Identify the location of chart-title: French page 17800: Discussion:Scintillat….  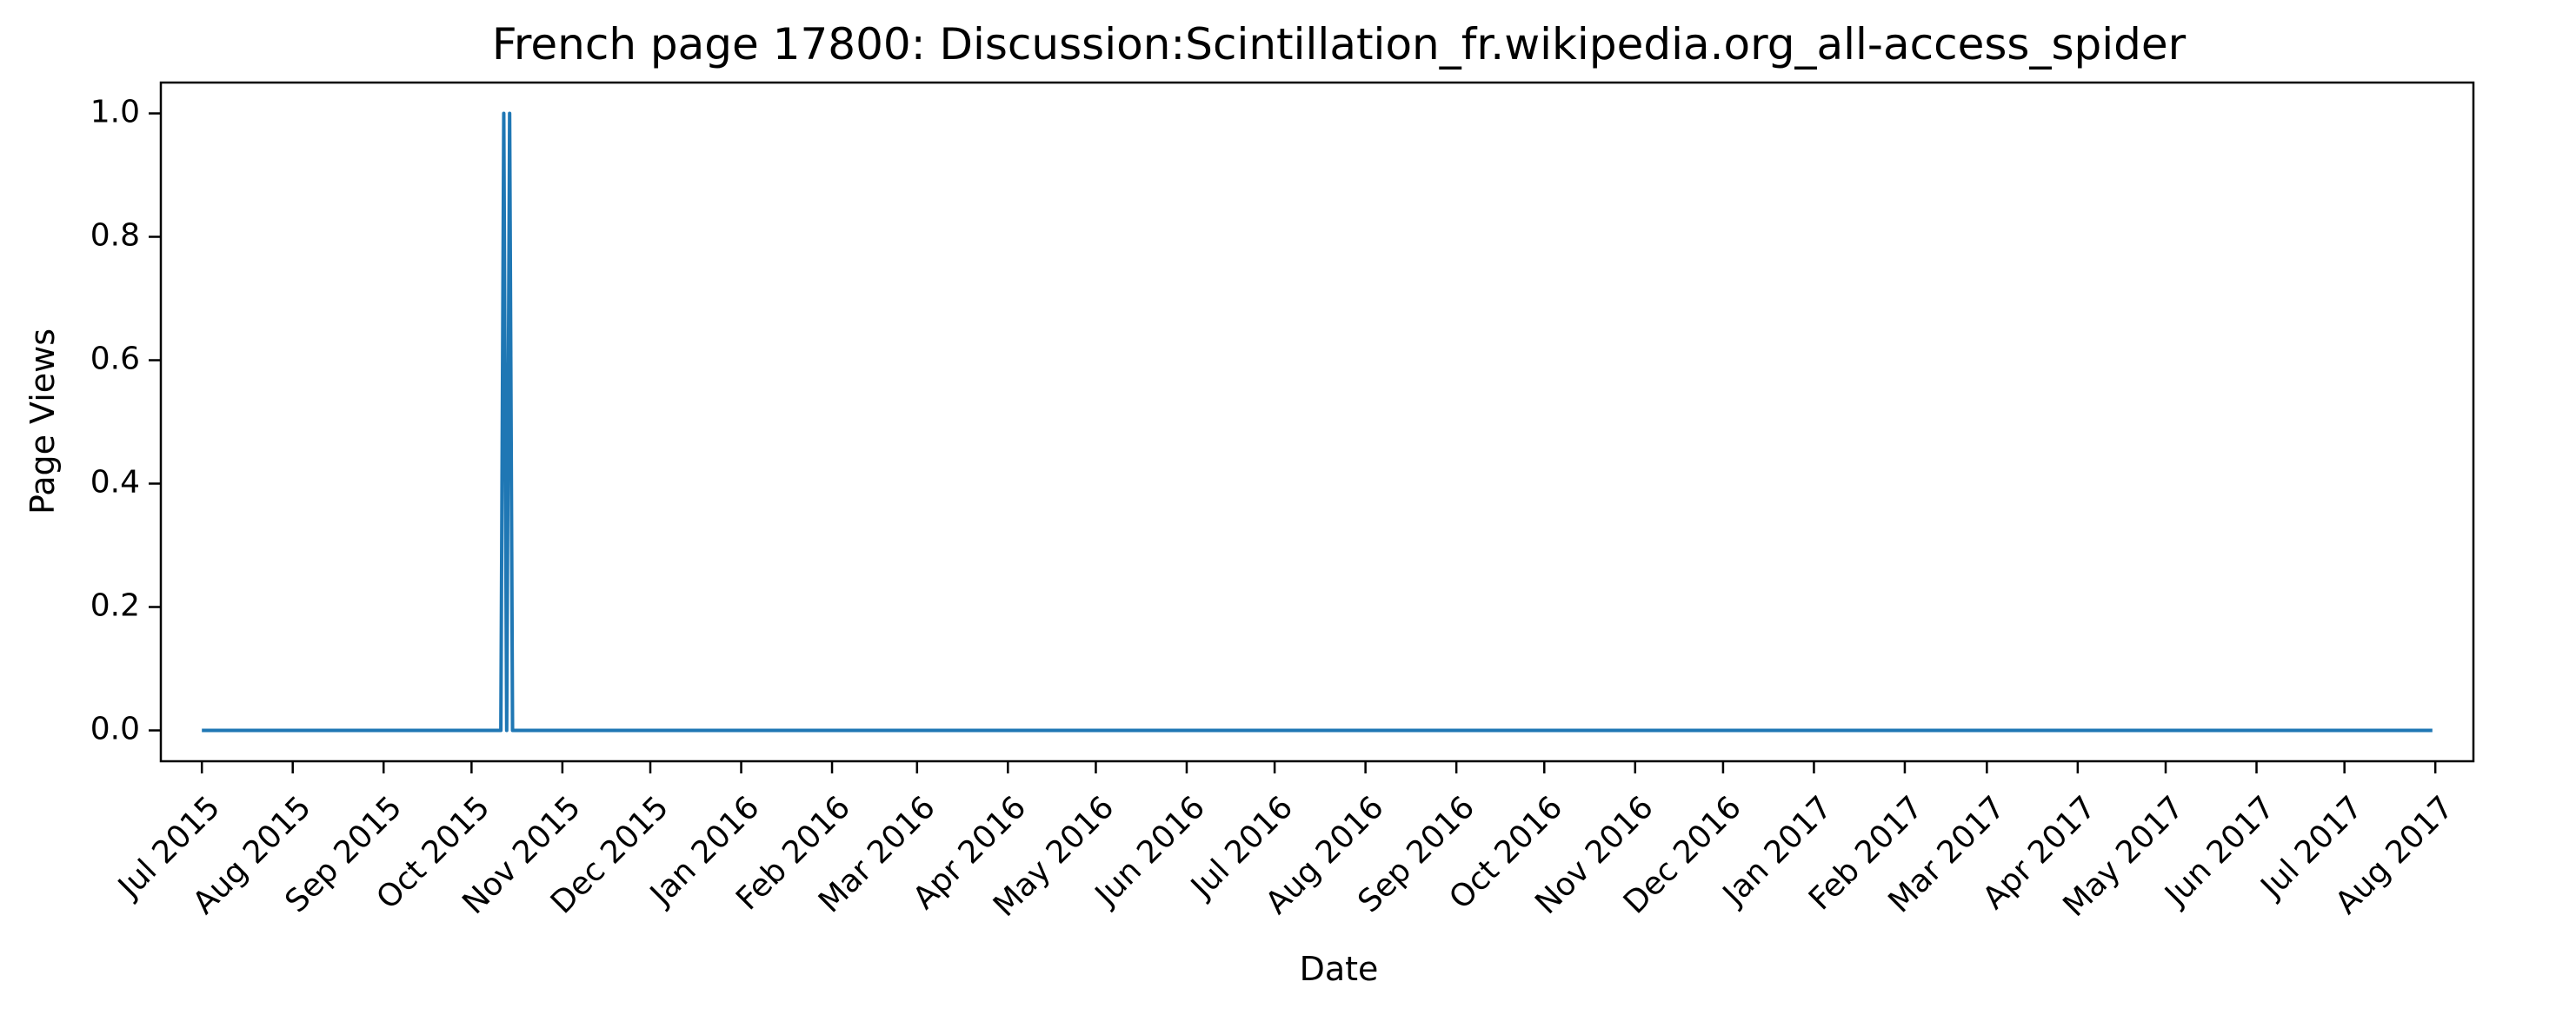
(1339, 44).